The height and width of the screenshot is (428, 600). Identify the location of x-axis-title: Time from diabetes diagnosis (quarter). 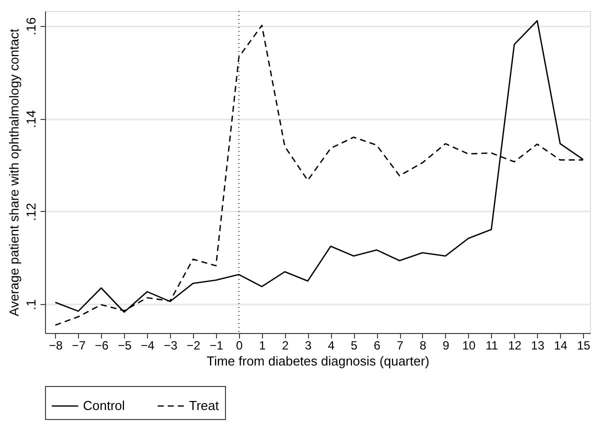
(318, 361).